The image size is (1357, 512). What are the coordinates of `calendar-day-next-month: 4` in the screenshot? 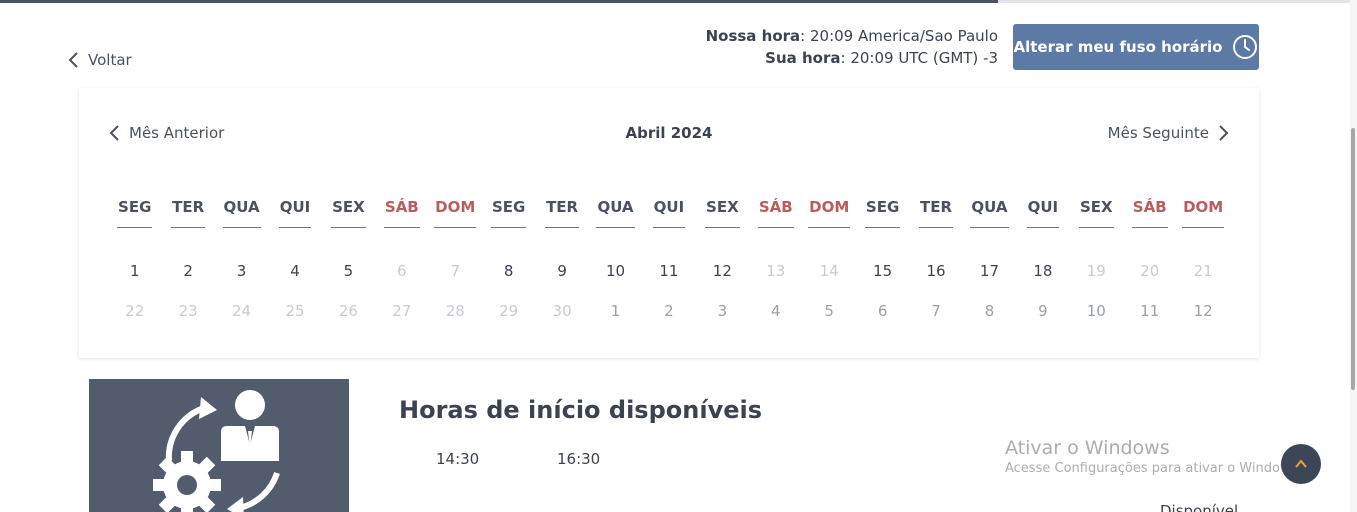 It's located at (776, 311).